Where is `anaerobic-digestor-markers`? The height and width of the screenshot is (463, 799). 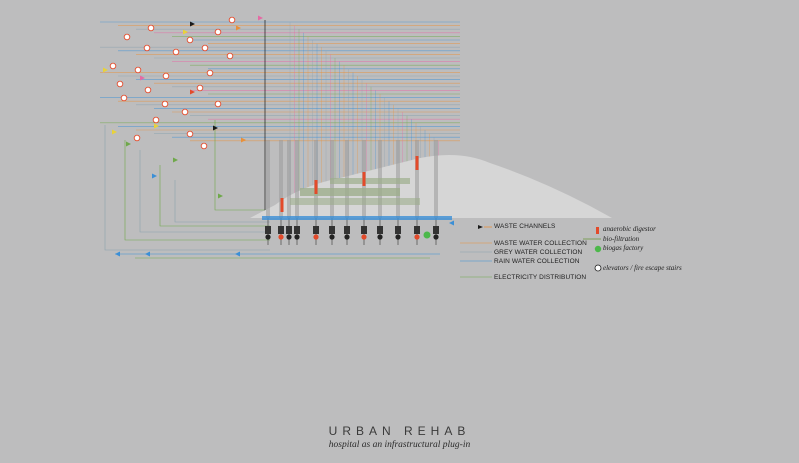 anaerobic-digestor-markers is located at coordinates (349, 184).